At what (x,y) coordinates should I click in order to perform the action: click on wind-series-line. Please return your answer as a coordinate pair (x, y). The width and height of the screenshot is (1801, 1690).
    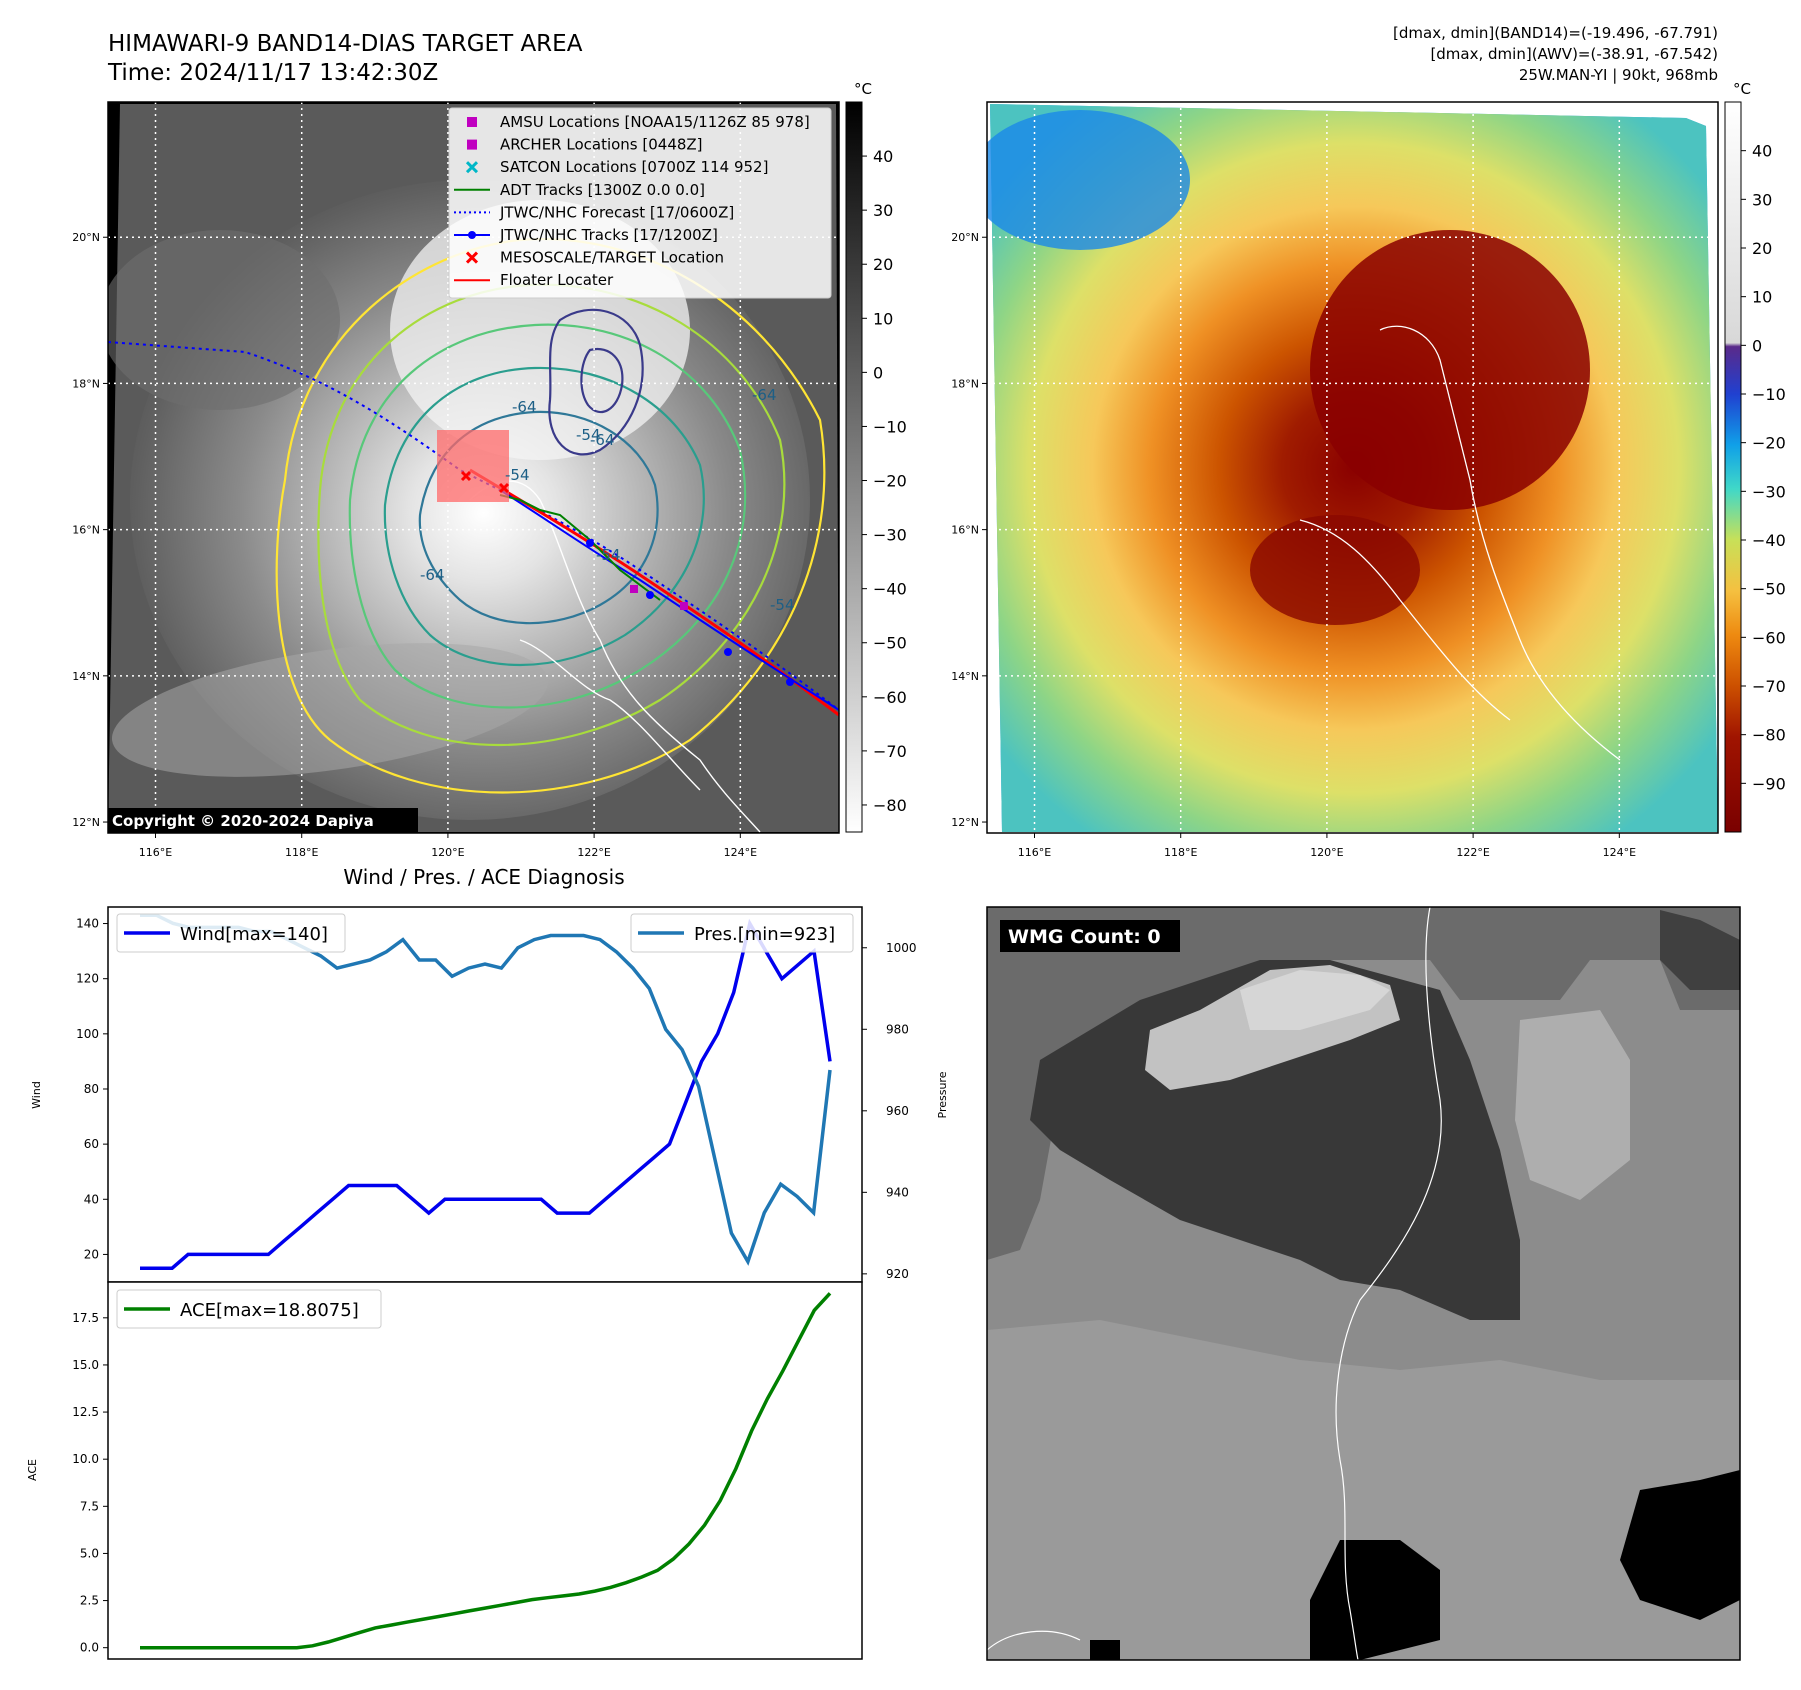
    Looking at the image, I should click on (486, 1094).